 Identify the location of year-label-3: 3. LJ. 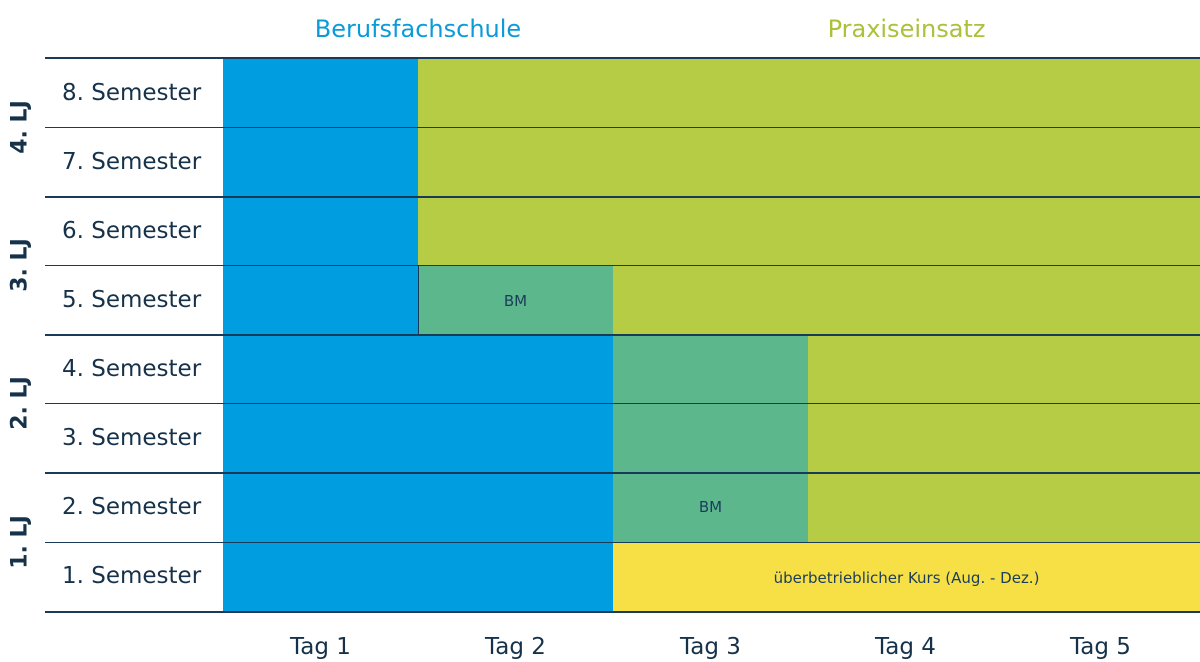
(20, 265).